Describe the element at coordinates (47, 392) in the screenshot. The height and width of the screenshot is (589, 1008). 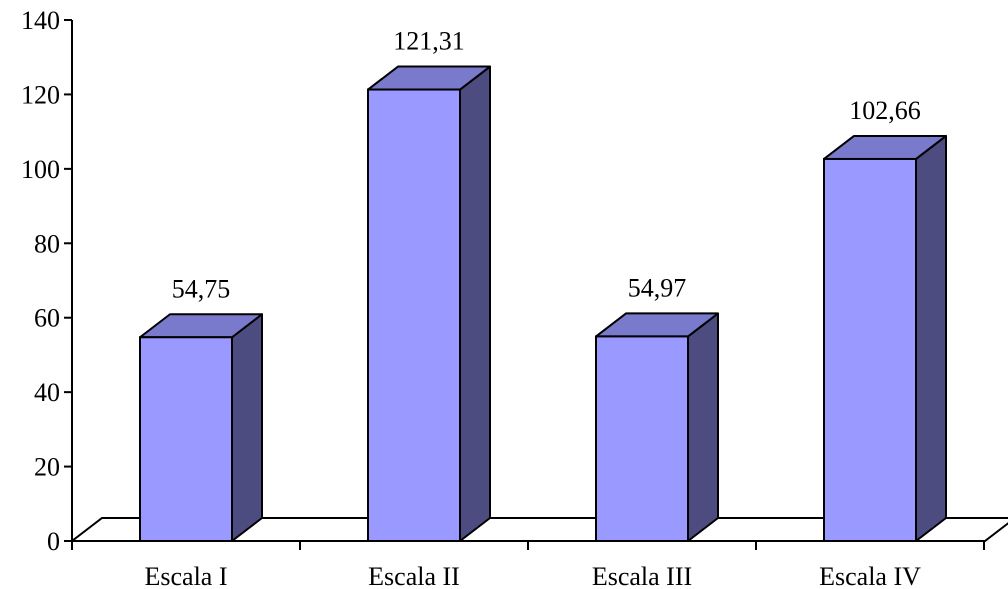
I see `y-tick-label: 40` at that location.